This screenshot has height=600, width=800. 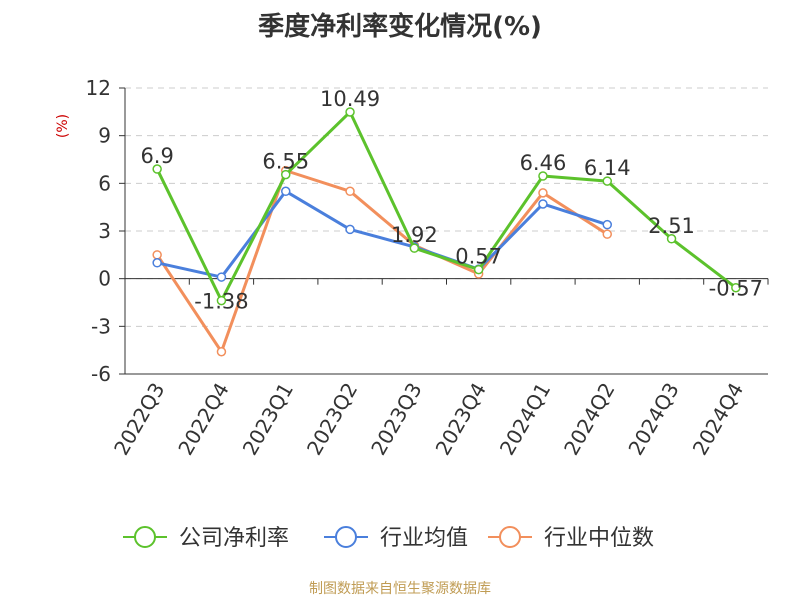 I want to click on y-tick-label: 0, so click(x=104, y=279).